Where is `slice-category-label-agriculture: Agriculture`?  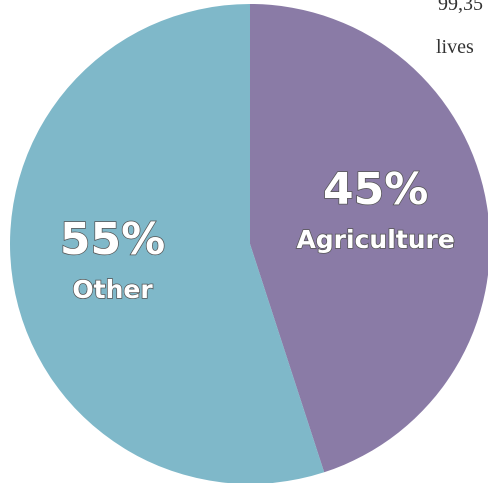 slice-category-label-agriculture: Agriculture is located at coordinates (375, 239).